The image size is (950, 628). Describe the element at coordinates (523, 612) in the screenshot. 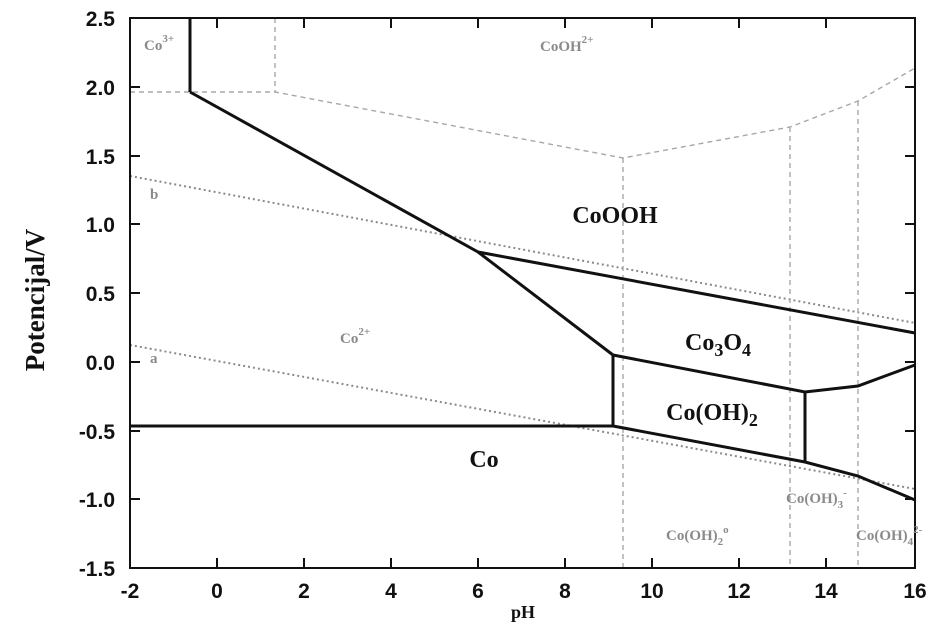

I see `x-axis-title: pH` at that location.